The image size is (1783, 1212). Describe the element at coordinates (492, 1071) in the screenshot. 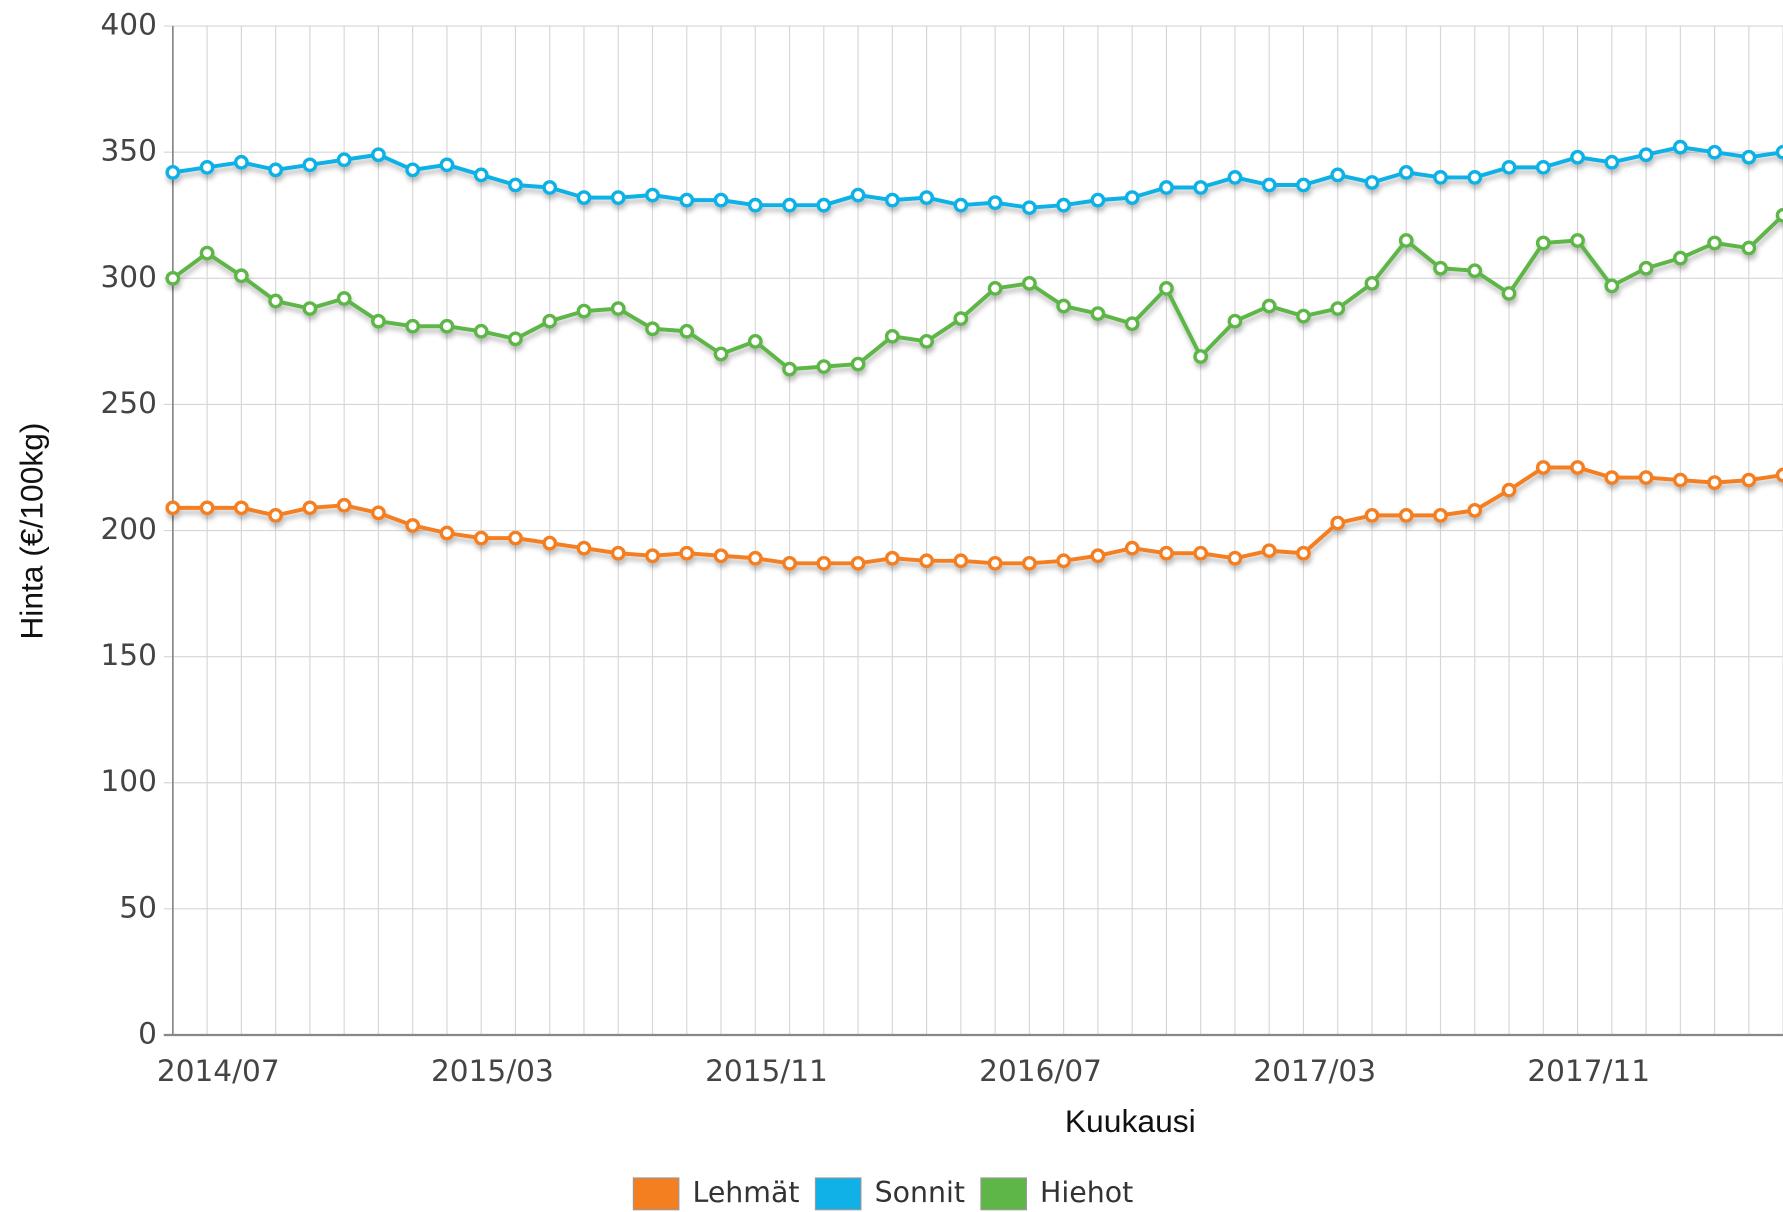

I see `x-tick-label: 2015/03` at that location.